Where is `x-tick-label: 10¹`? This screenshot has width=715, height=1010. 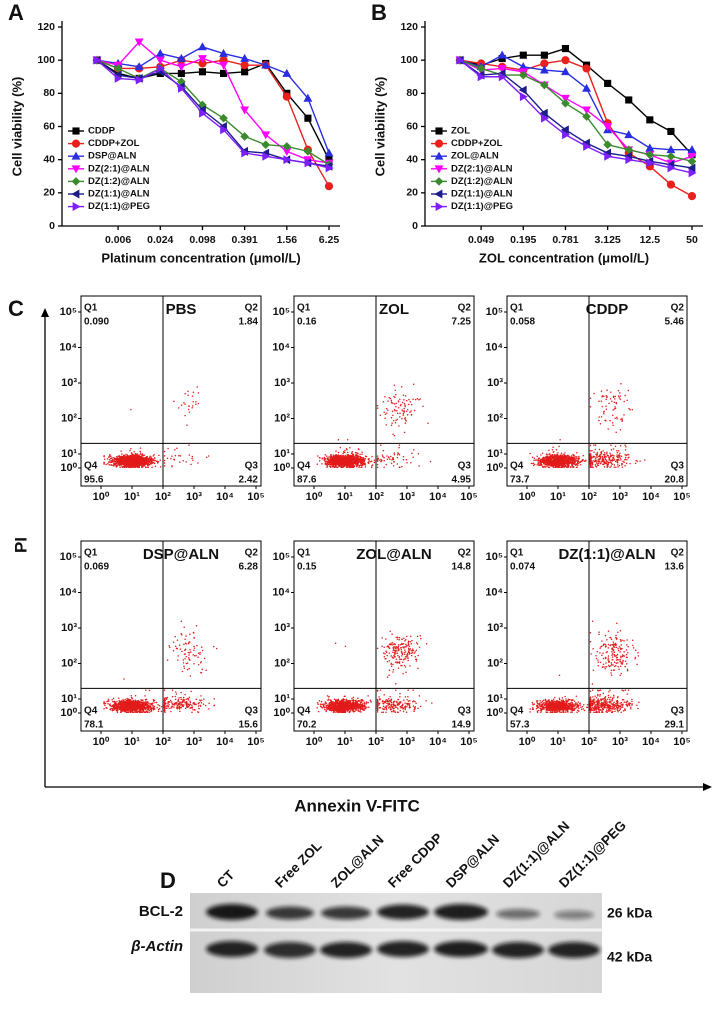 x-tick-label: 10¹ is located at coordinates (132, 497).